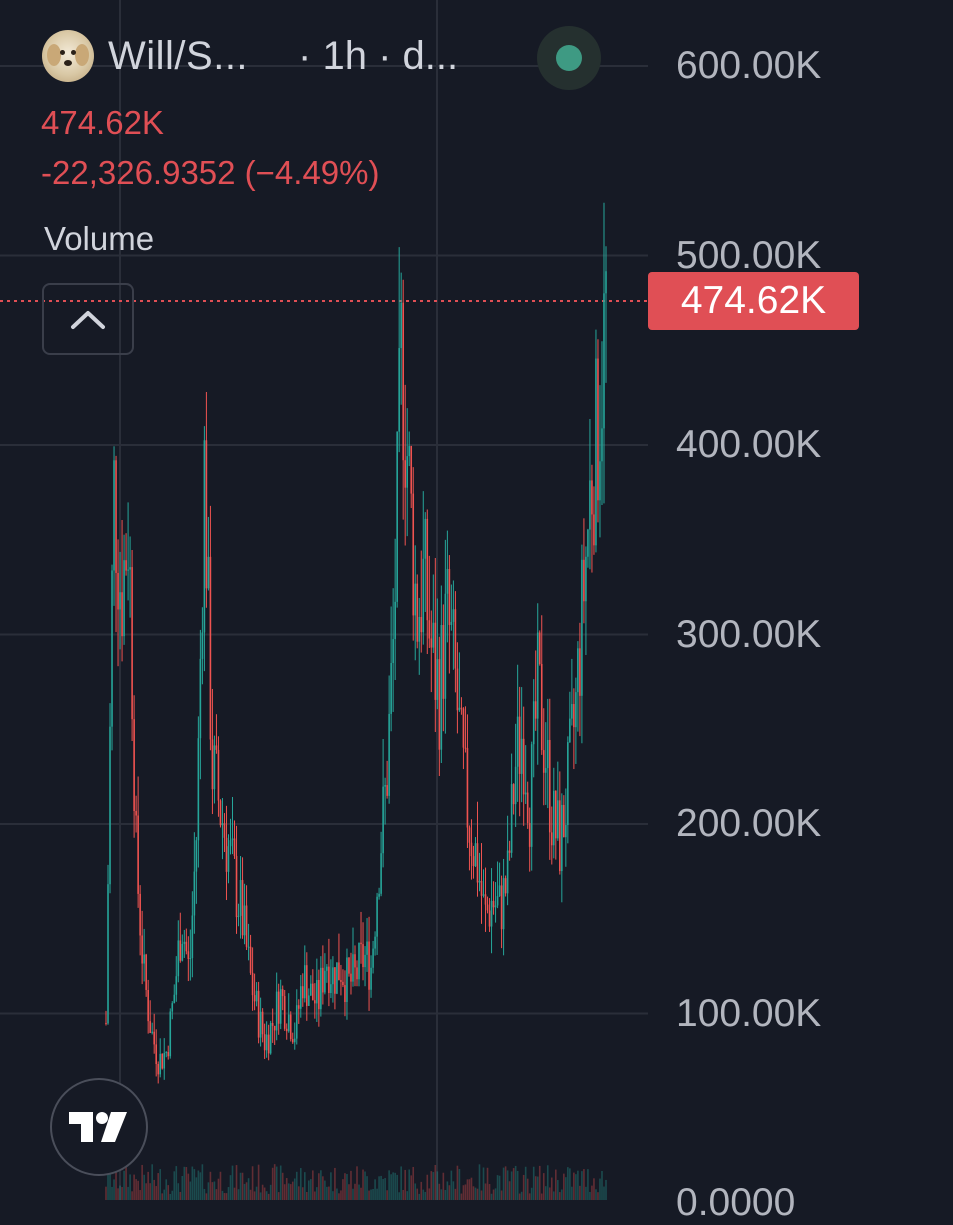 Image resolution: width=953 pixels, height=1225 pixels. I want to click on tradingview-logo-icon, so click(99, 1127).